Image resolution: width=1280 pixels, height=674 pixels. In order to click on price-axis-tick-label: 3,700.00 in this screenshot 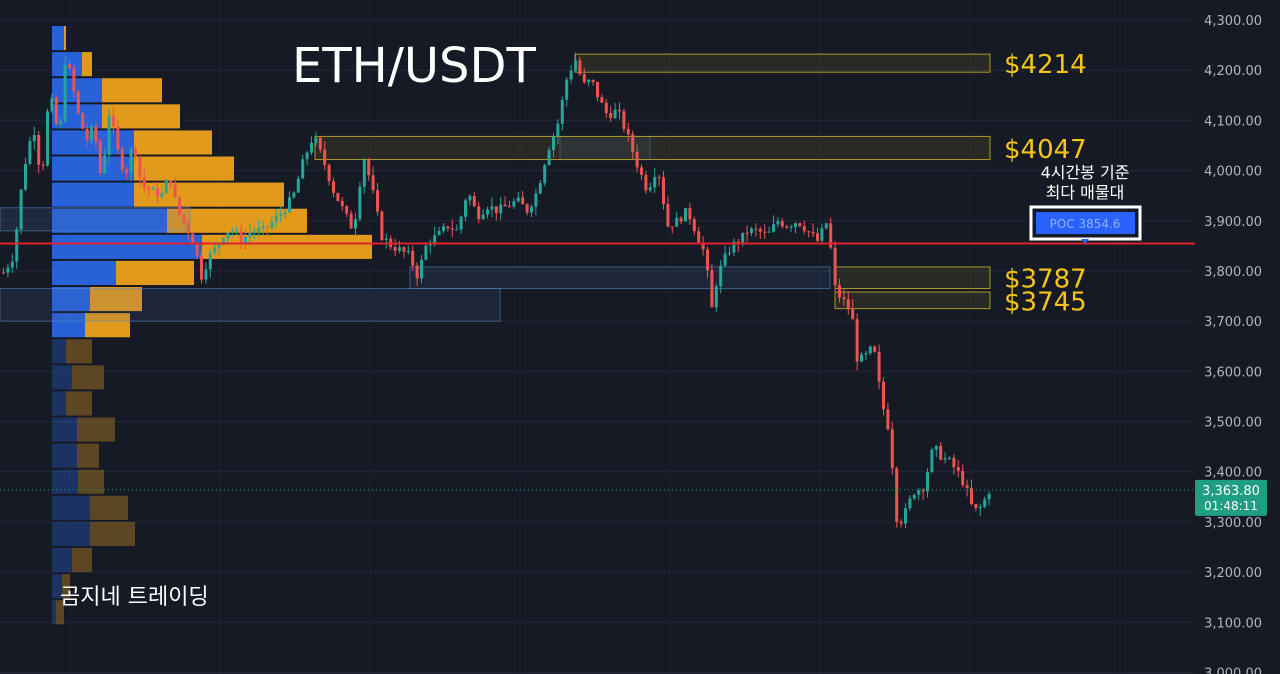, I will do `click(1233, 322)`.